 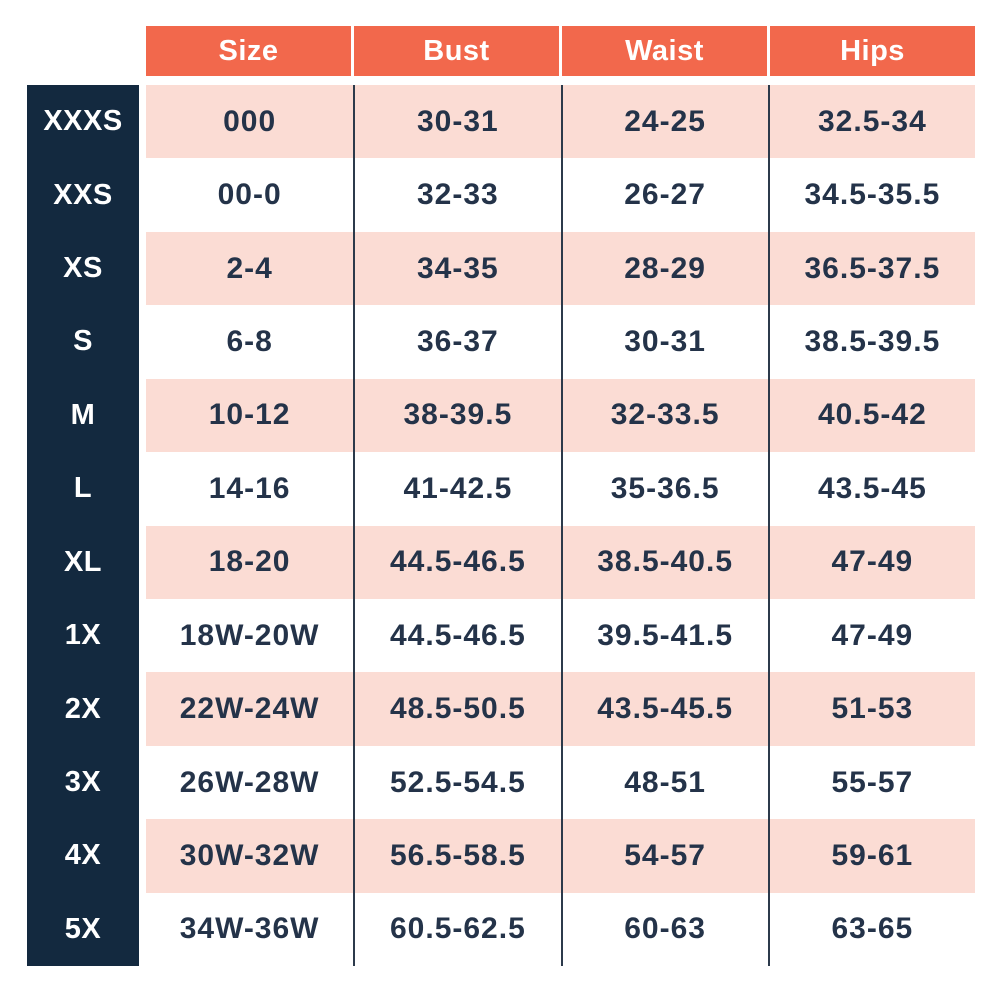 I want to click on hips-cell: 32.5-34, so click(x=871, y=122).